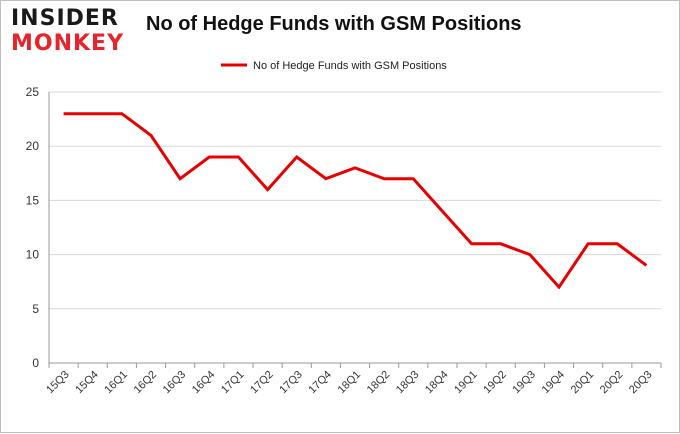 This screenshot has height=434, width=680. Describe the element at coordinates (87, 383) in the screenshot. I see `x-tick-label: 15Q4` at that location.